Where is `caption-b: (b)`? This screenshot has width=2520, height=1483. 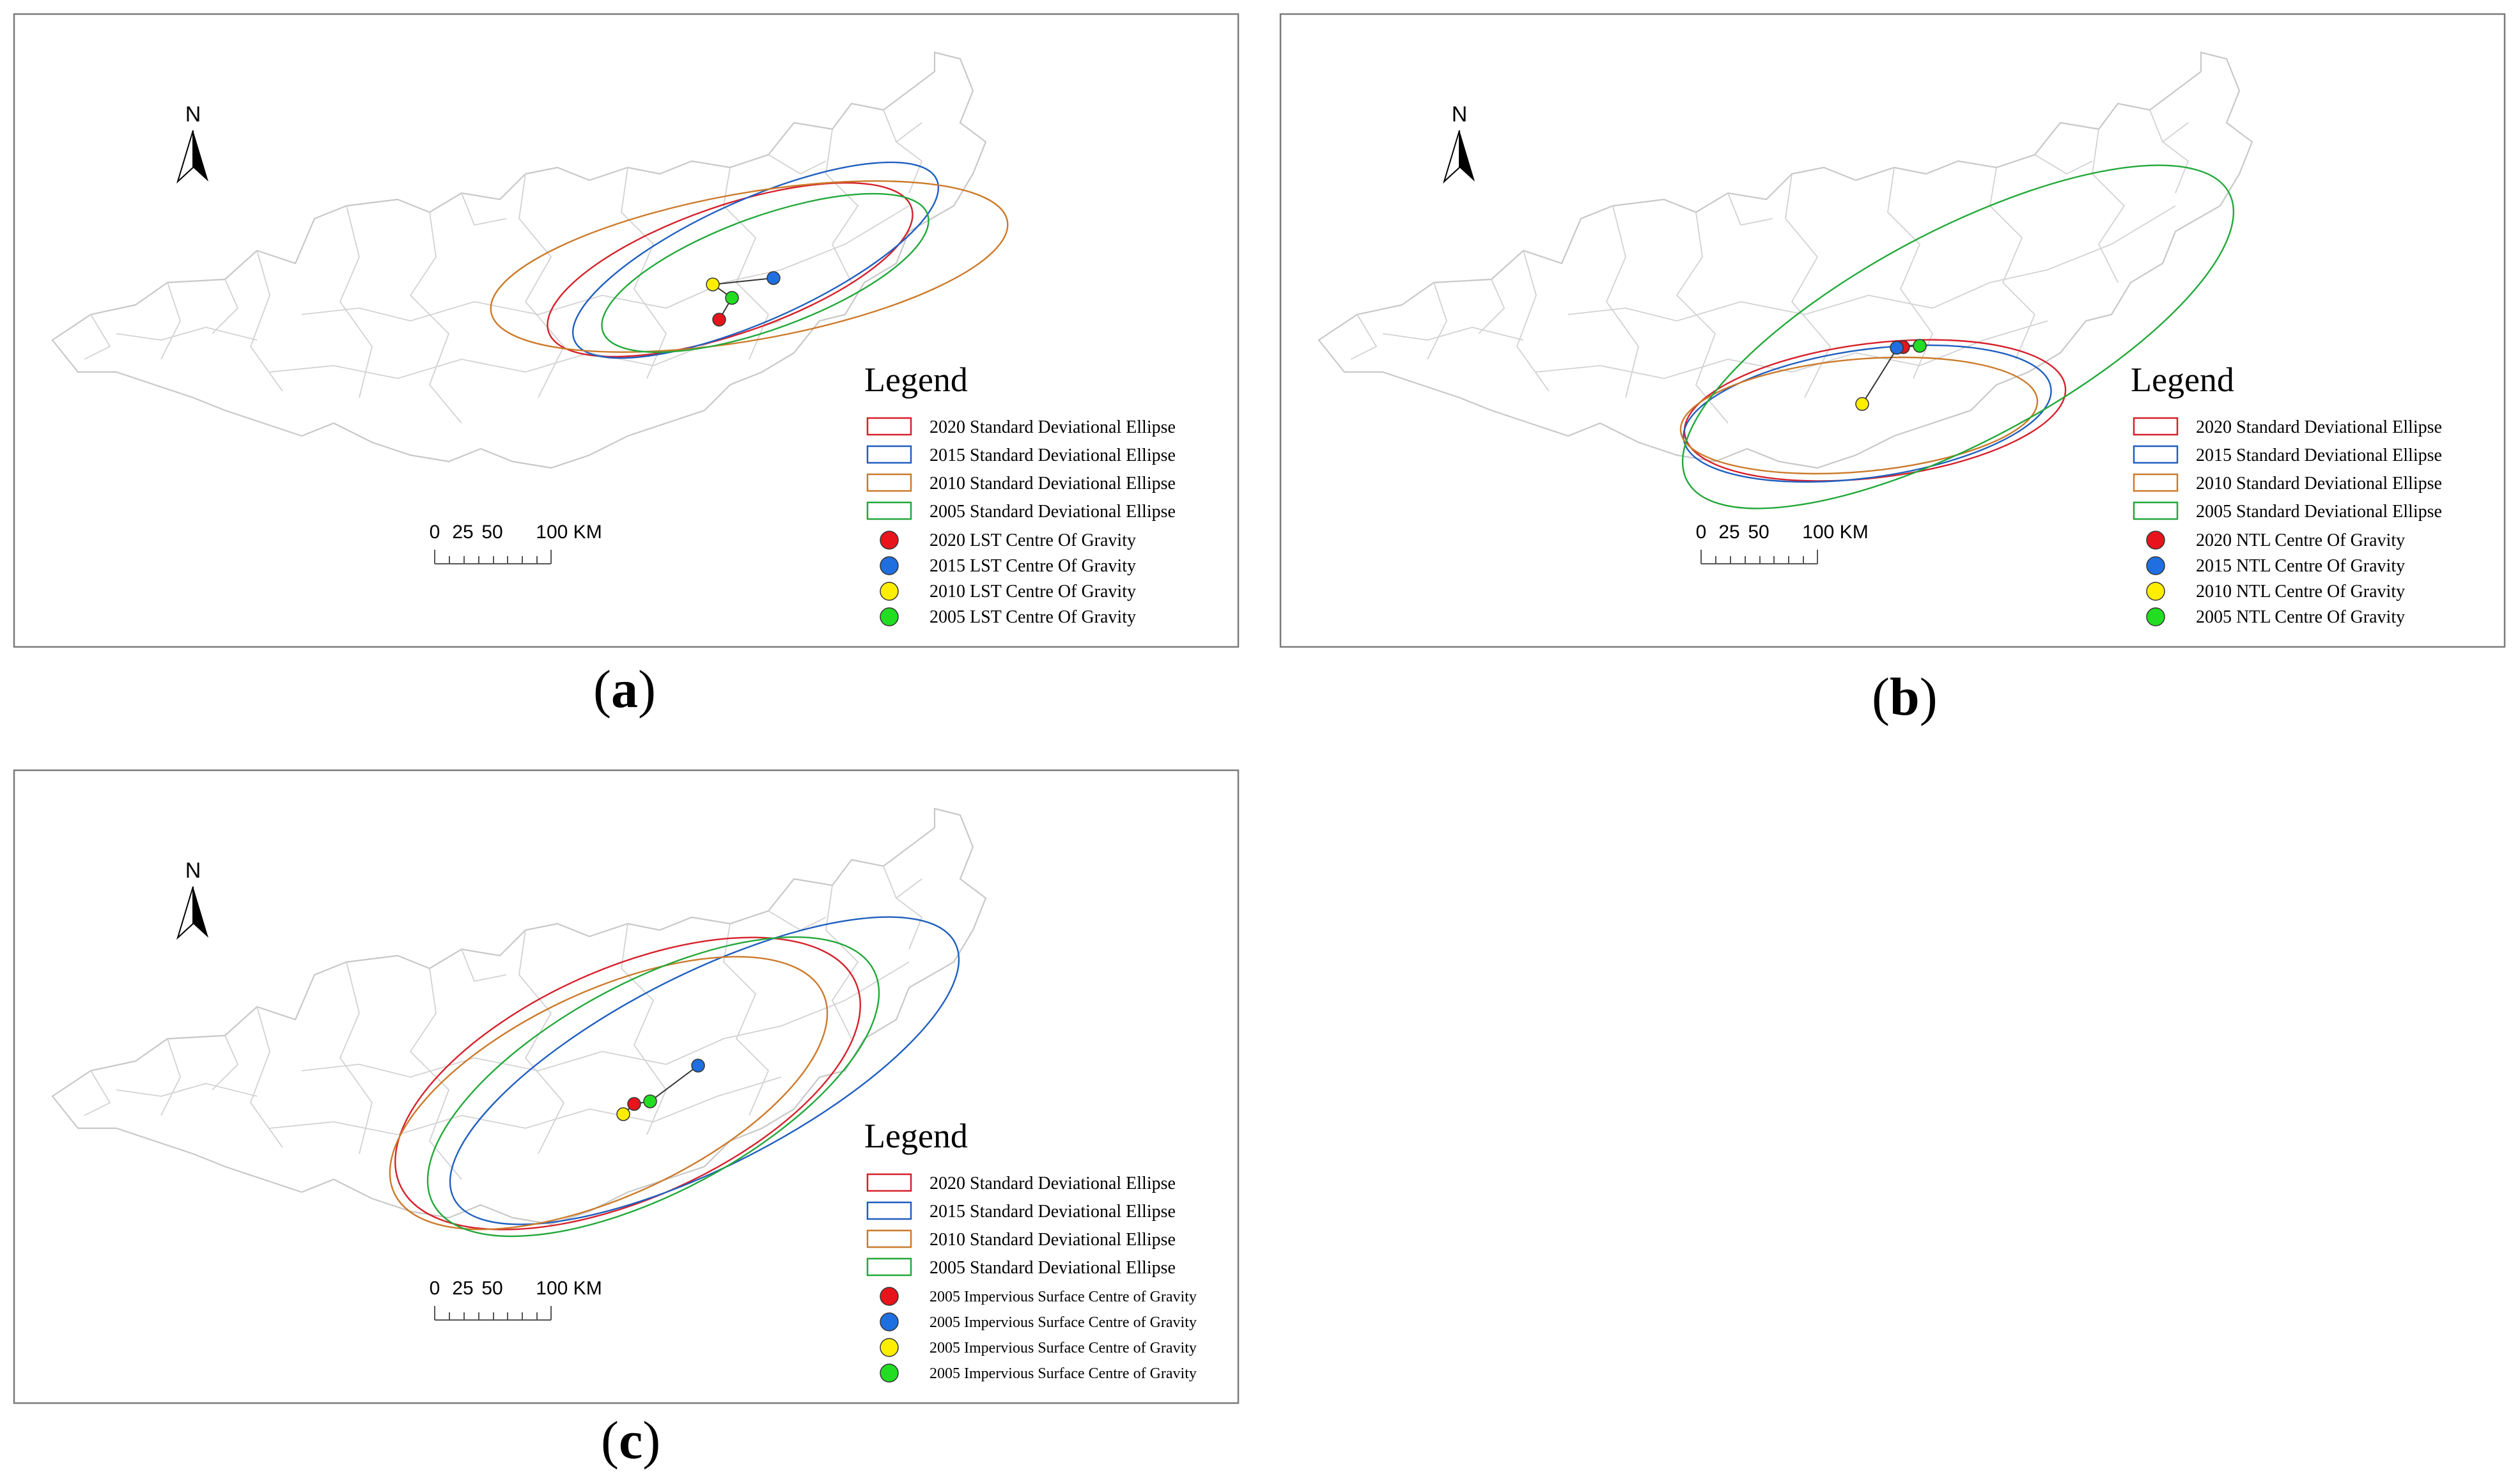
caption-b: (b) is located at coordinates (1905, 697).